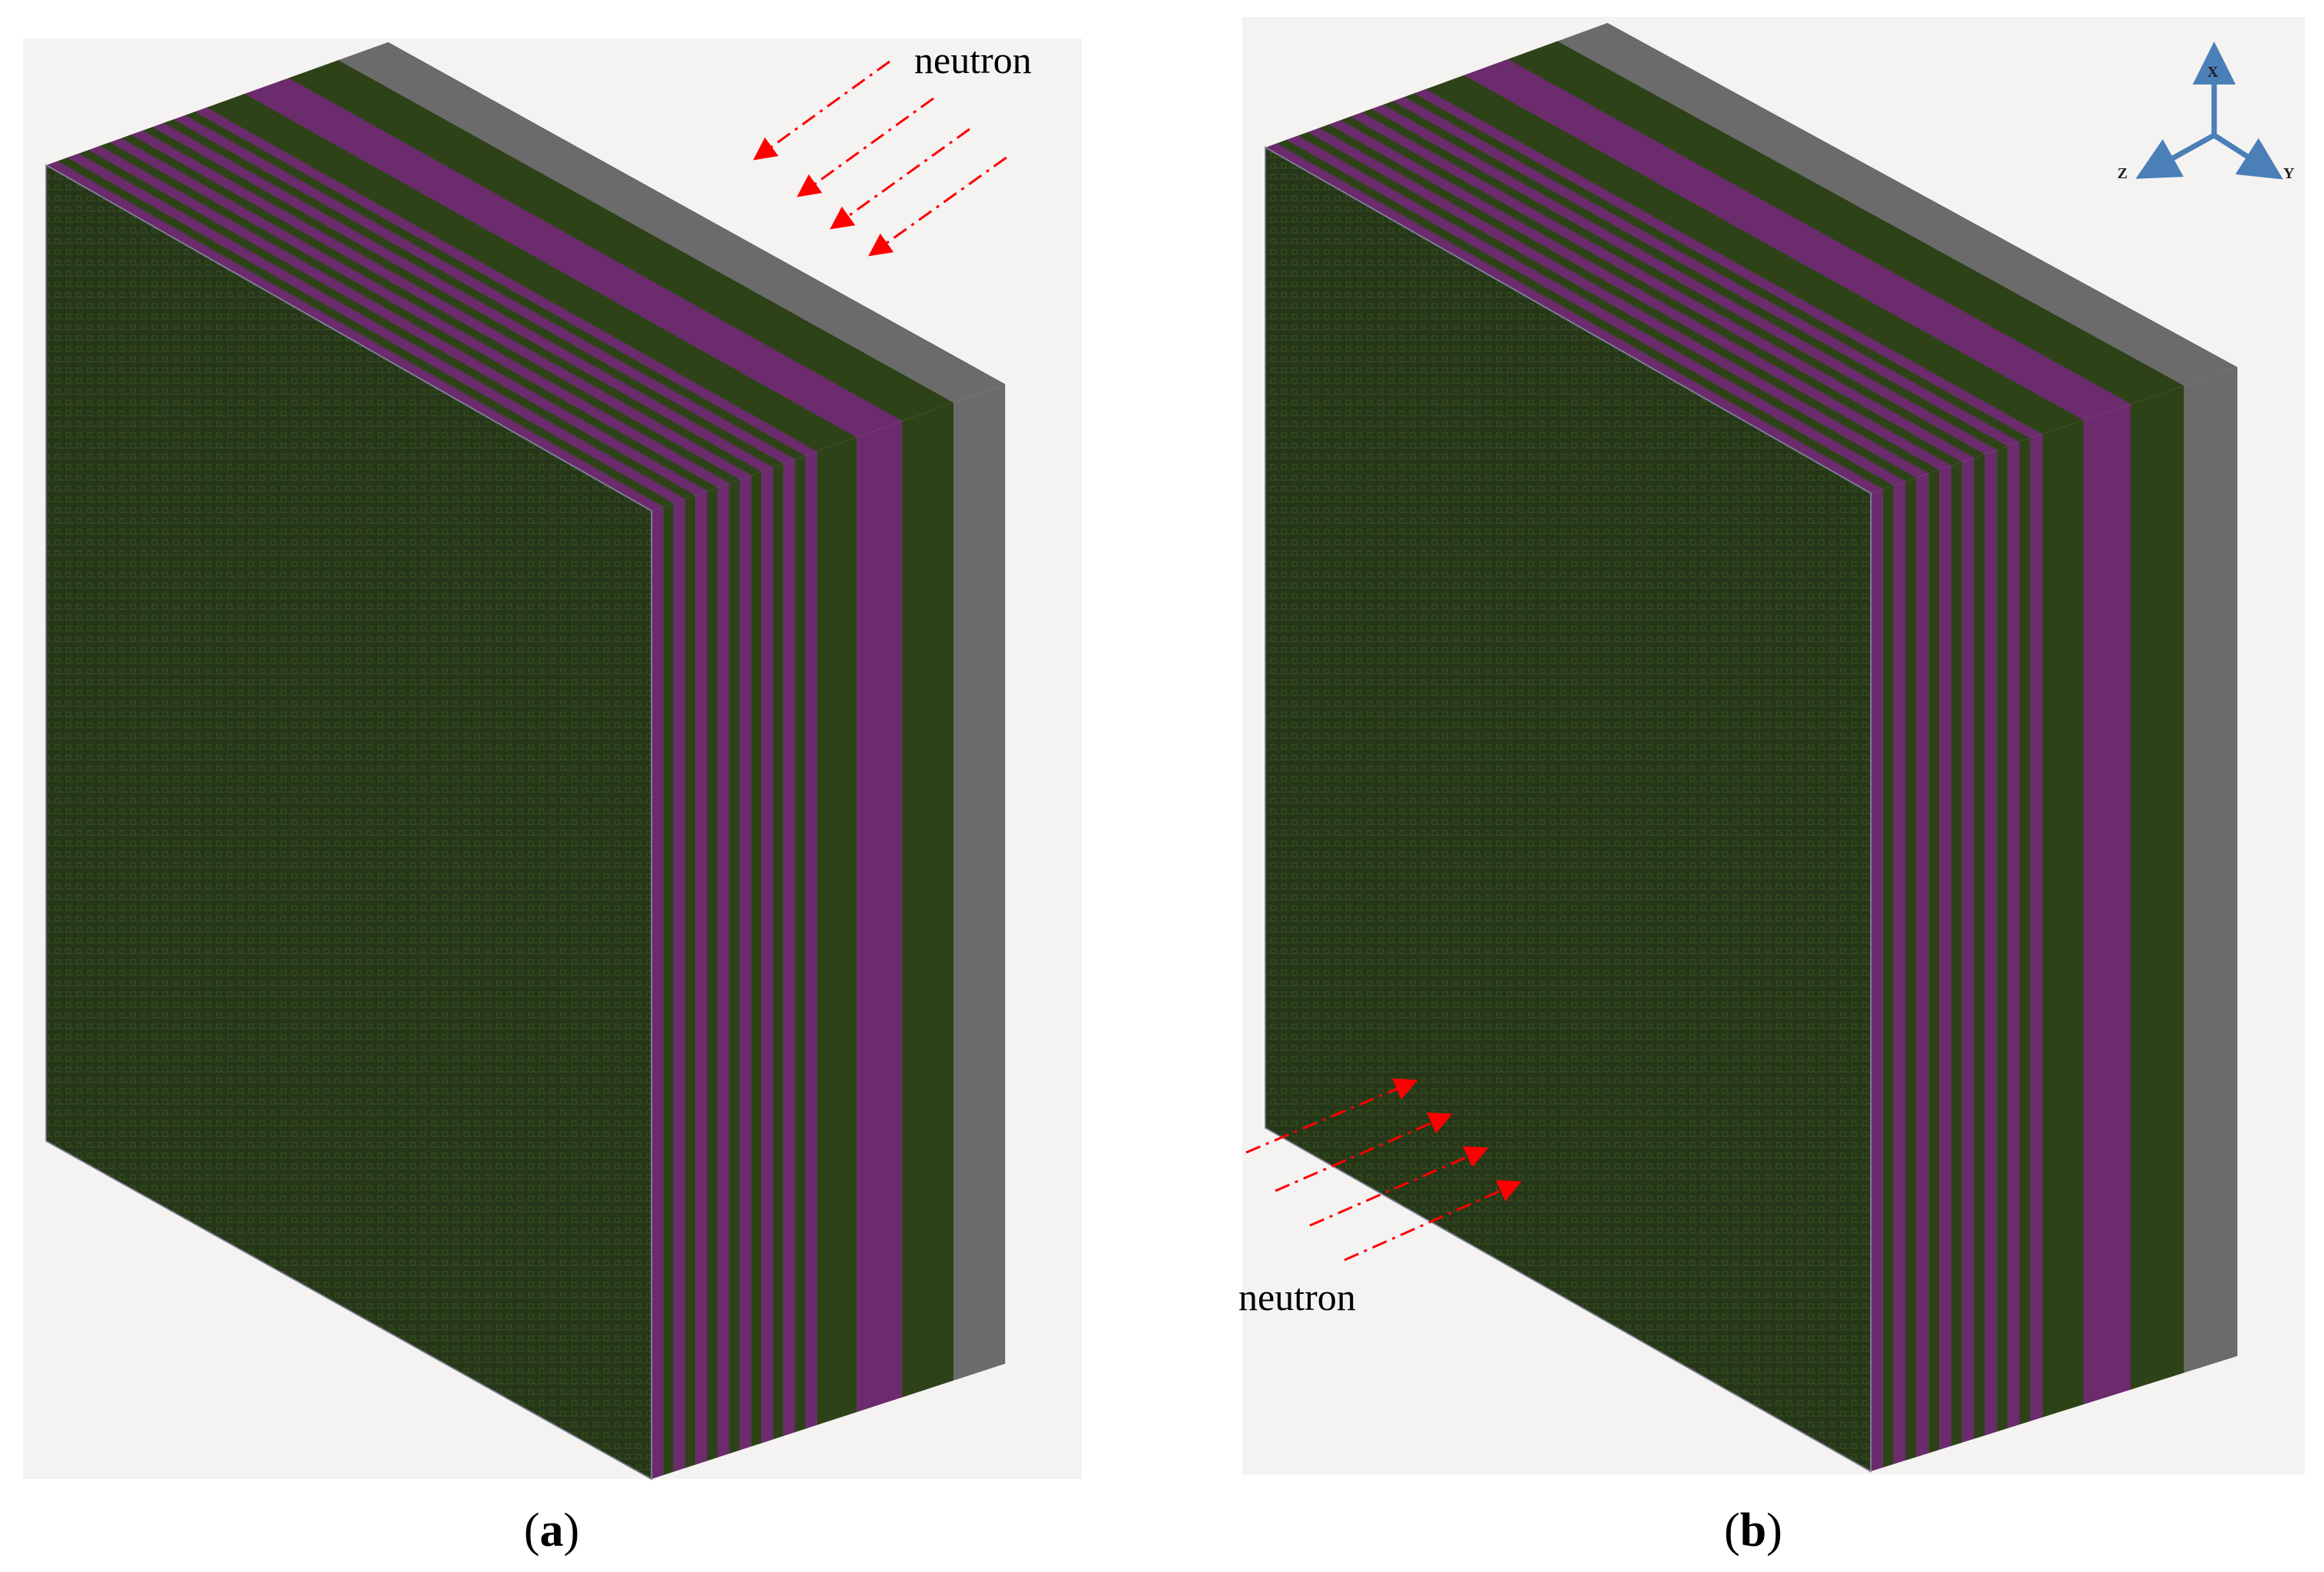 Image resolution: width=2324 pixels, height=1572 pixels. What do you see at coordinates (2206, 111) in the screenshot?
I see `axes-triad: X Y Z` at bounding box center [2206, 111].